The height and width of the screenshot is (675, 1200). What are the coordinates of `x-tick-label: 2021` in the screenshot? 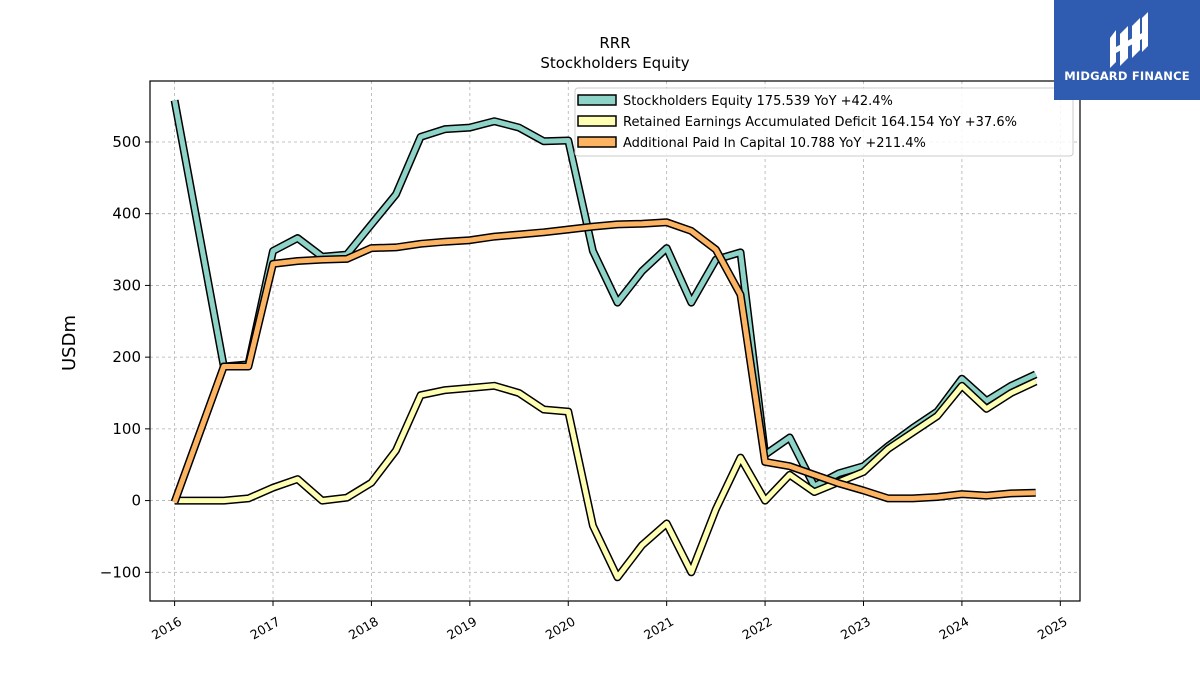 It's located at (658, 628).